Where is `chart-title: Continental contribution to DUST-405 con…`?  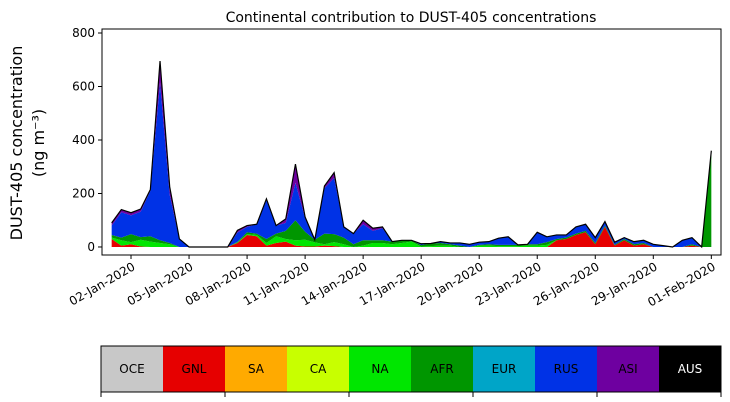 chart-title: Continental contribution to DUST-405 con… is located at coordinates (411, 18).